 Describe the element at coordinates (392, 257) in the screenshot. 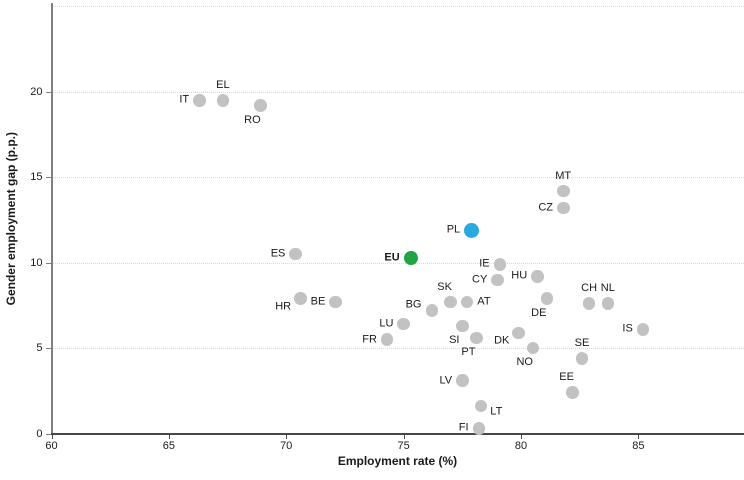

I see `point-label-eu: EU` at that location.